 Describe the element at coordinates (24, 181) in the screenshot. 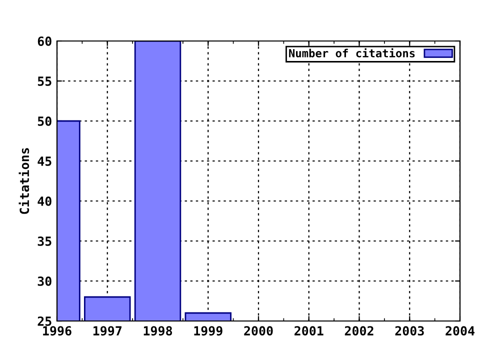

I see `y-axis-title: Citations` at that location.